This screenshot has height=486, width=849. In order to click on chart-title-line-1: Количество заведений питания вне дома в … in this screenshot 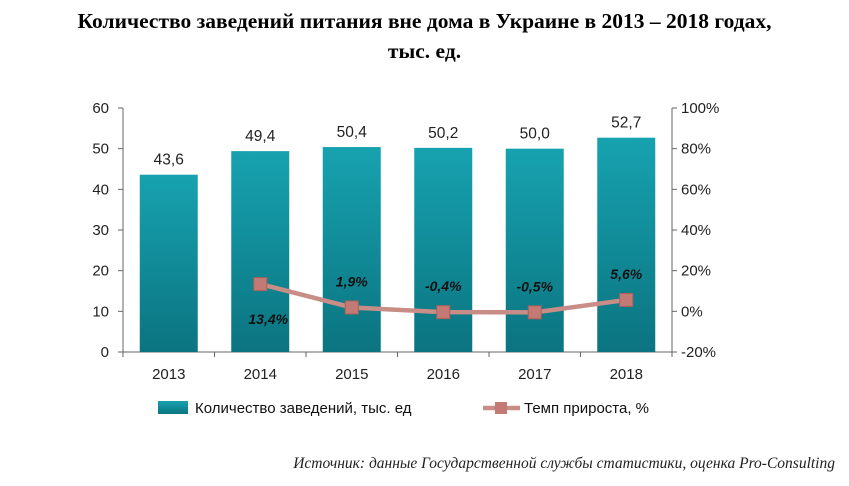, I will do `click(424, 21)`.